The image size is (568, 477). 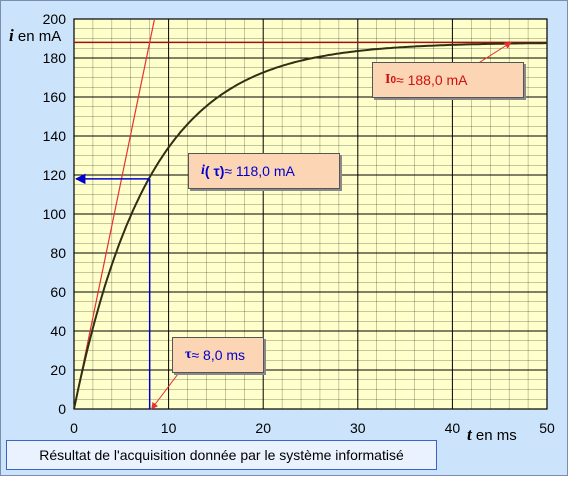 I want to click on y-tick-label: 80, so click(x=58, y=253).